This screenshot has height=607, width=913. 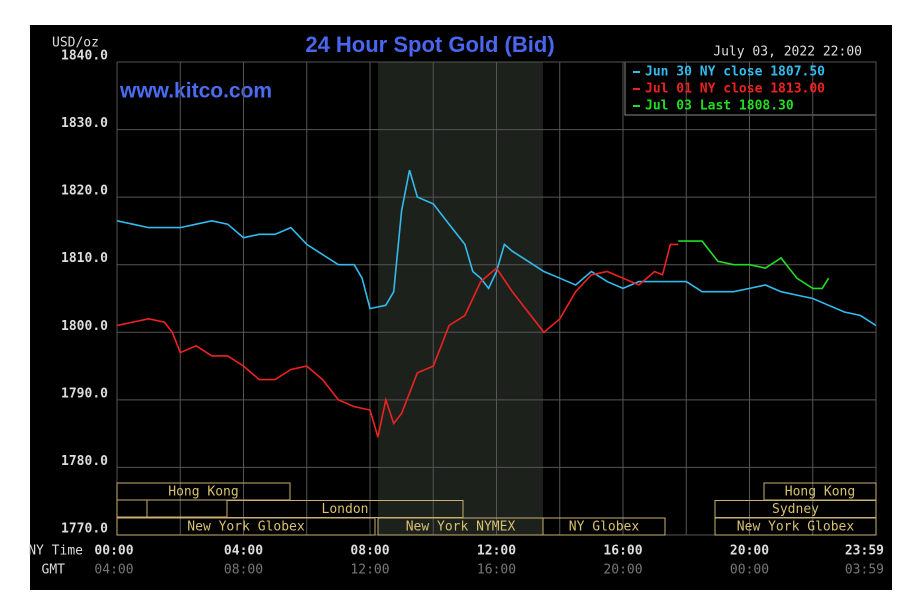 I want to click on row-label: NY Time, so click(x=55, y=551).